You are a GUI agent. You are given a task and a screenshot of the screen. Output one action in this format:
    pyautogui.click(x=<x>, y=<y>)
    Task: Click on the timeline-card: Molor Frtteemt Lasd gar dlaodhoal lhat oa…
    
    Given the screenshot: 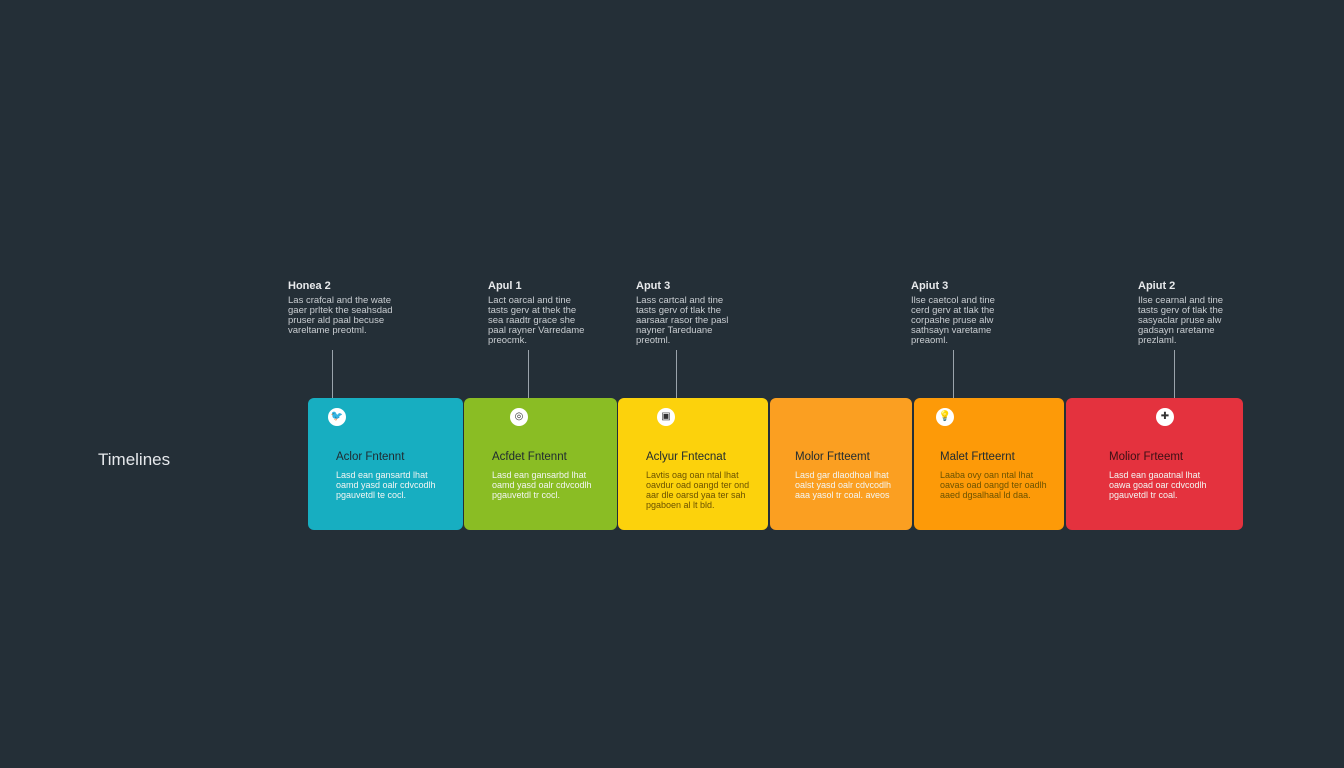 What is the action you would take?
    pyautogui.click(x=841, y=464)
    